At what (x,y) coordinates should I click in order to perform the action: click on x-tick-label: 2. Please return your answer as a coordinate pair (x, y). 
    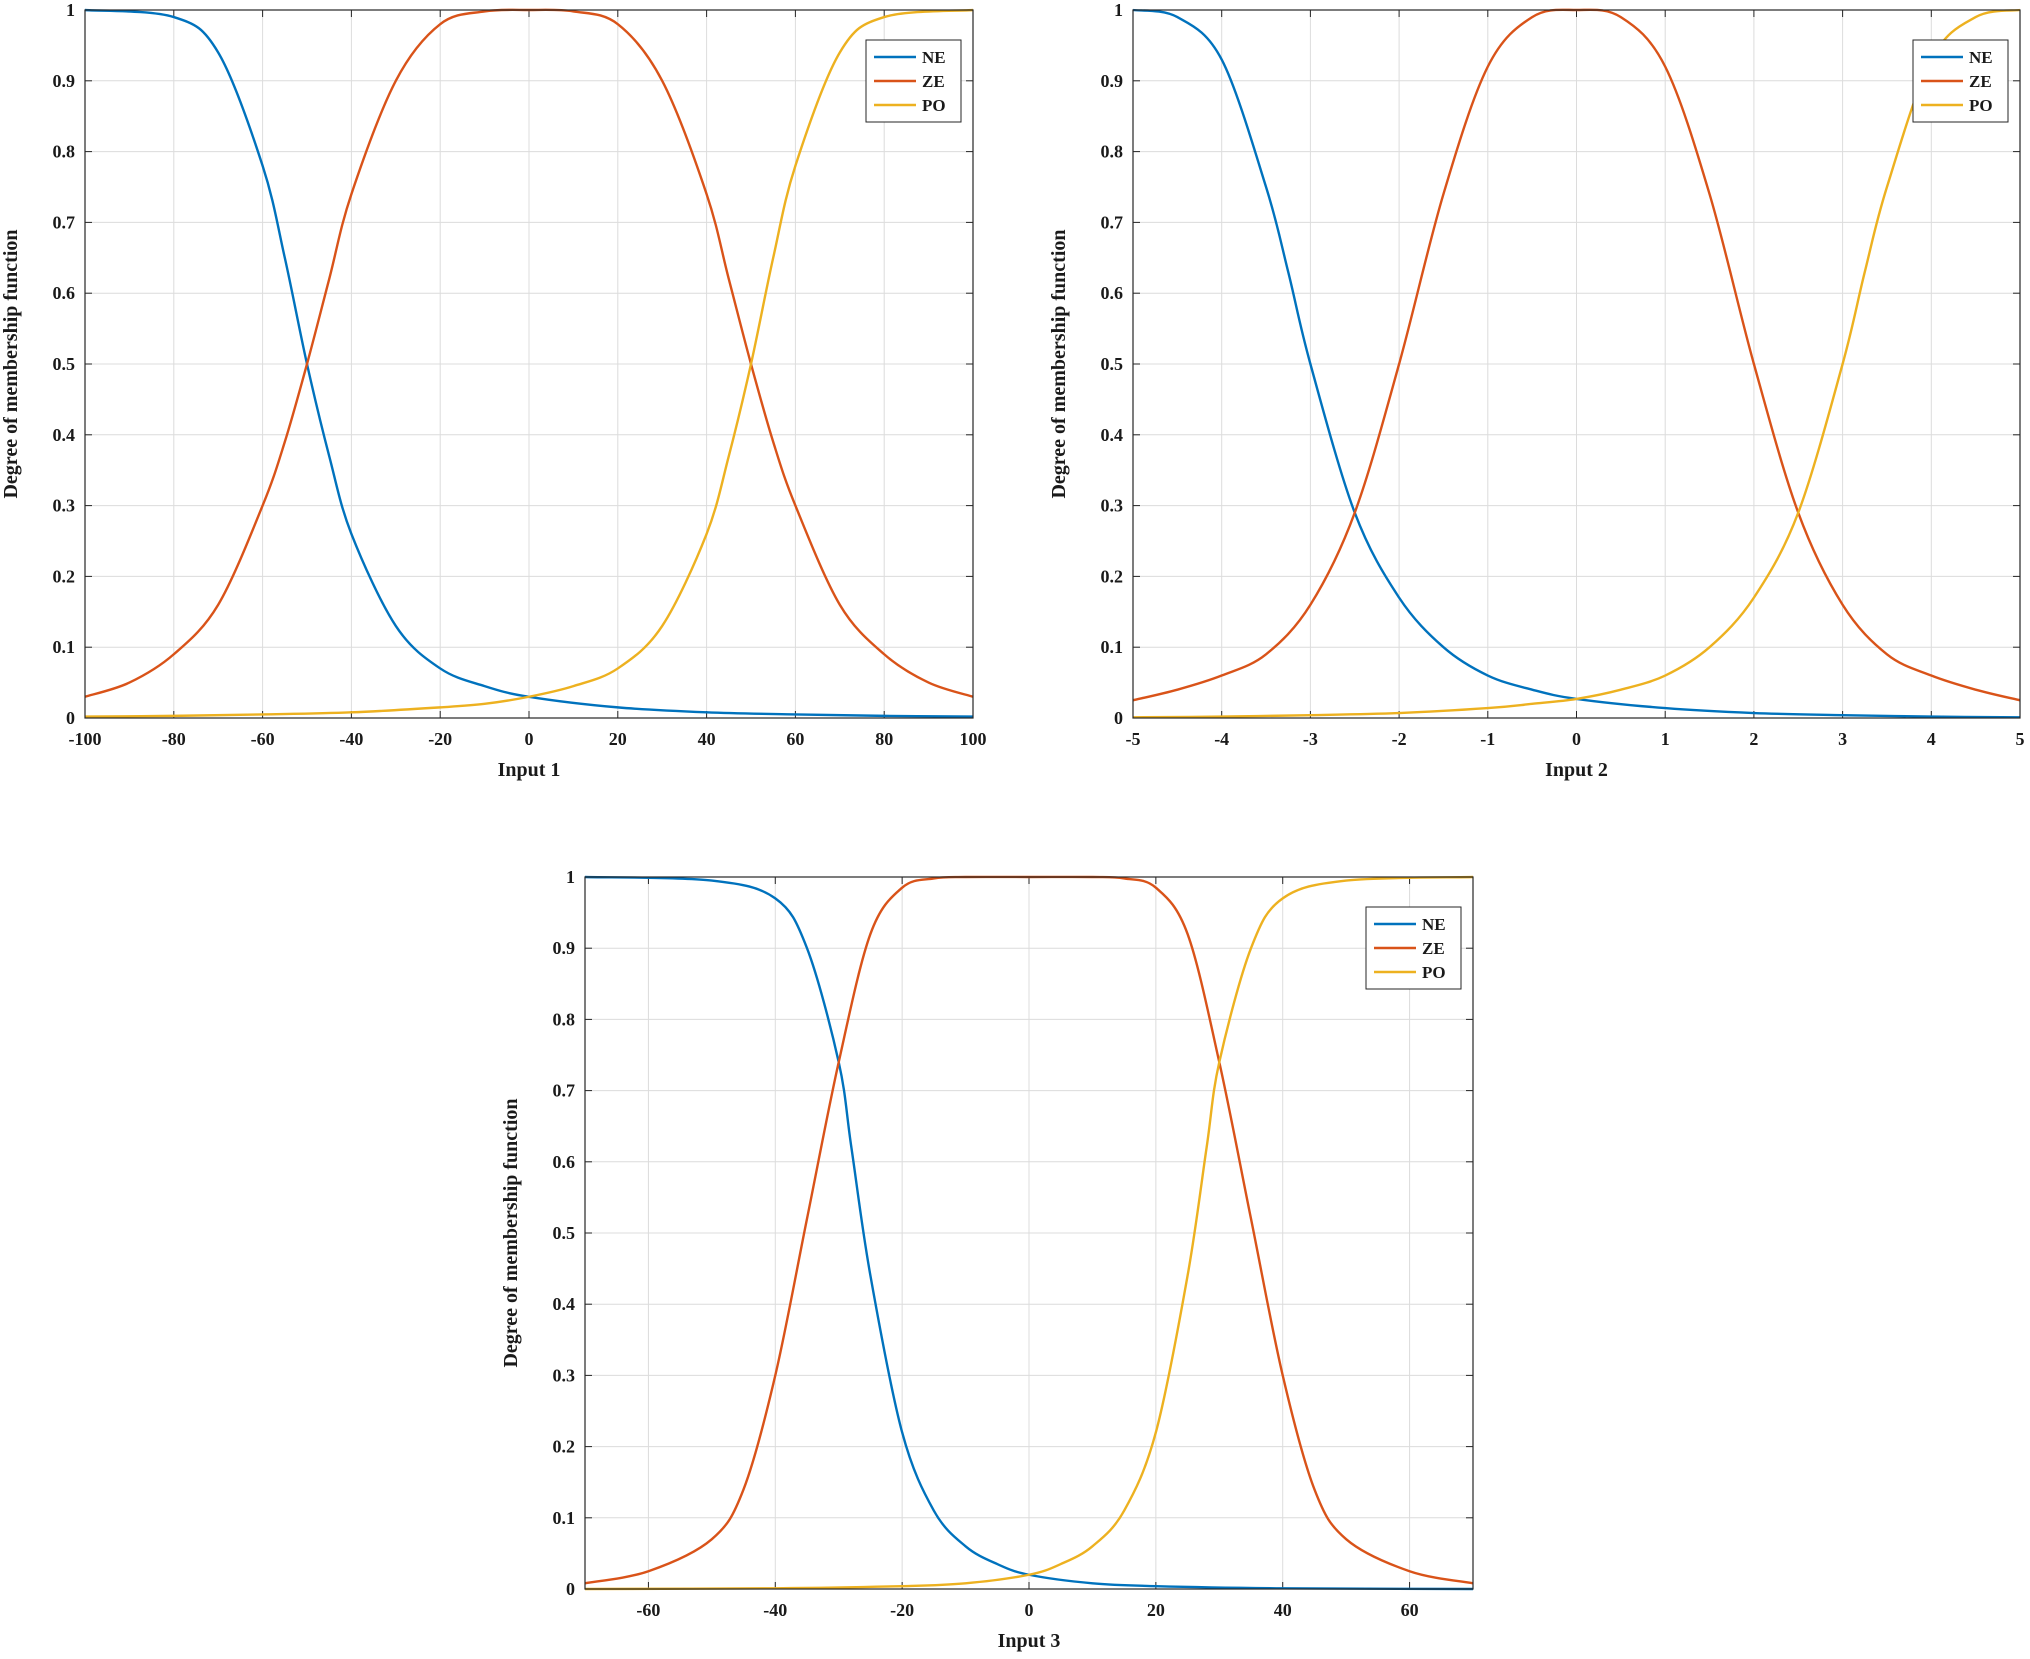
    Looking at the image, I should click on (1753, 739).